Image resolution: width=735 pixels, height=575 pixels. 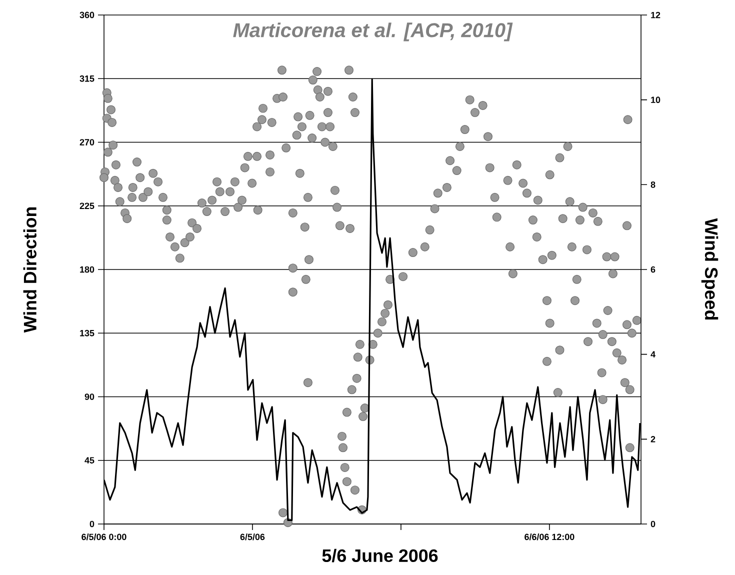 What do you see at coordinates (29, 270) in the screenshot?
I see `y-axis-title: Wind Direction` at bounding box center [29, 270].